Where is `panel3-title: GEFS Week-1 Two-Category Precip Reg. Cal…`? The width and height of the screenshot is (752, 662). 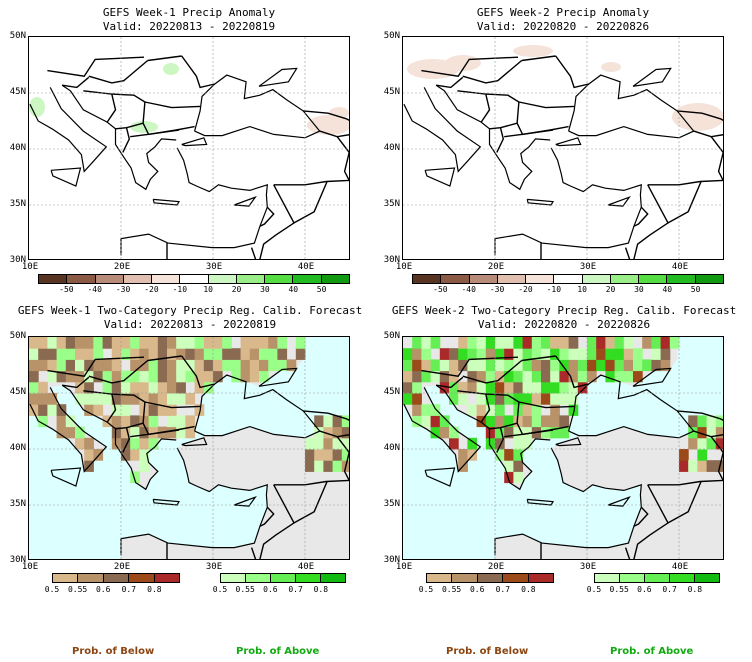
panel3-title: GEFS Week-1 Two-Category Precip Reg. Cal… is located at coordinates (190, 318).